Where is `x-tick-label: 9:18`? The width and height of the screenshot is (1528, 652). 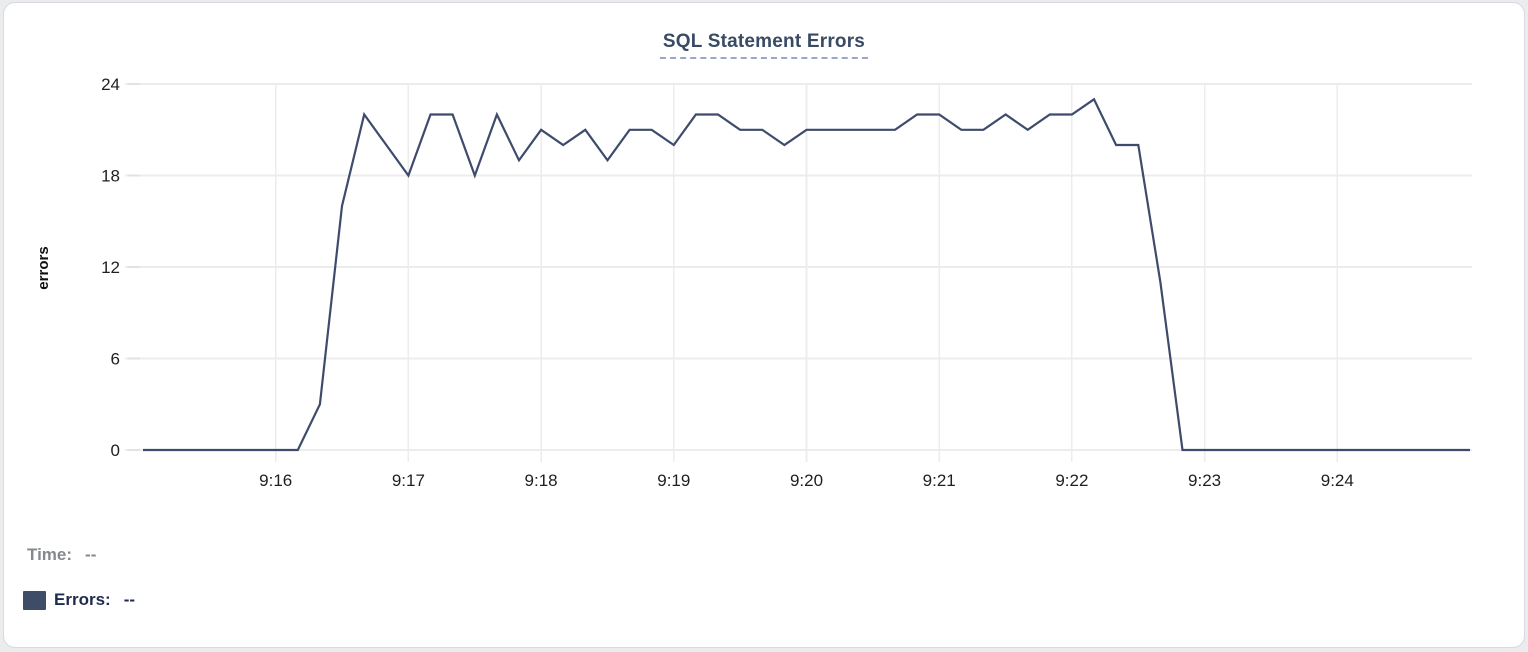 x-tick-label: 9:18 is located at coordinates (541, 480).